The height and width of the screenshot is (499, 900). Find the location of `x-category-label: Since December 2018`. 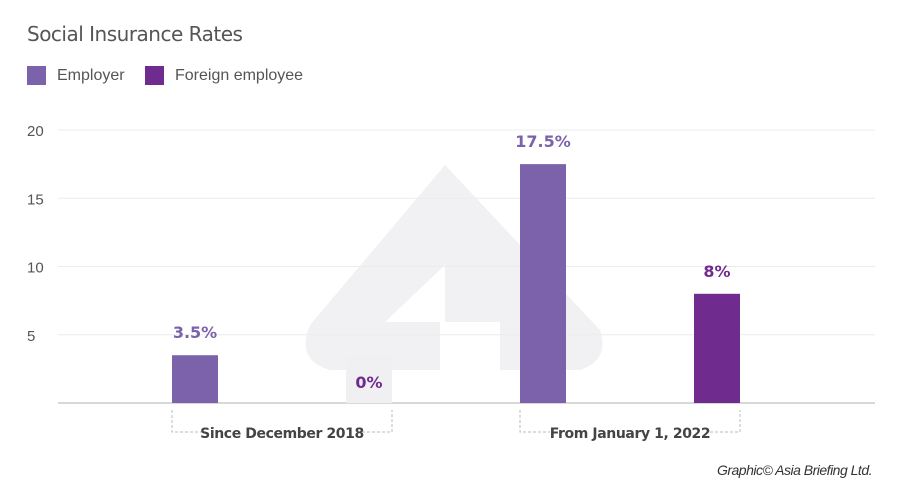

x-category-label: Since December 2018 is located at coordinates (282, 434).